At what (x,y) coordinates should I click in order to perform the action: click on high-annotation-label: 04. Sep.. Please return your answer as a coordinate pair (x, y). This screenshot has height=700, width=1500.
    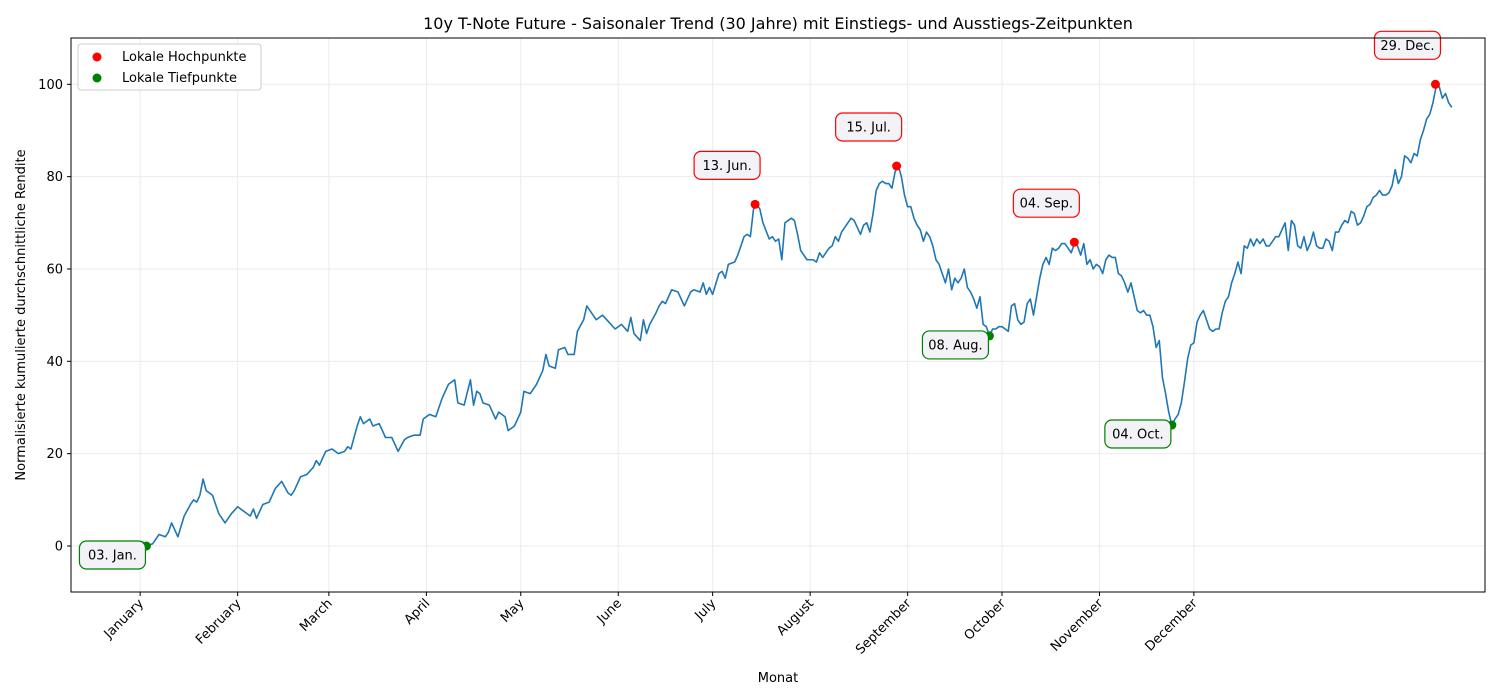
    Looking at the image, I should click on (1046, 204).